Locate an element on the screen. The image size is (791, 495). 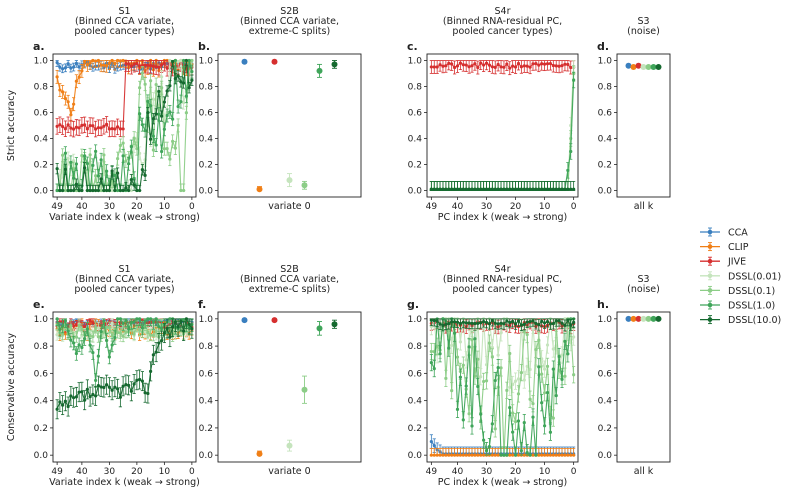
panel-label-c: c. is located at coordinates (412, 46).